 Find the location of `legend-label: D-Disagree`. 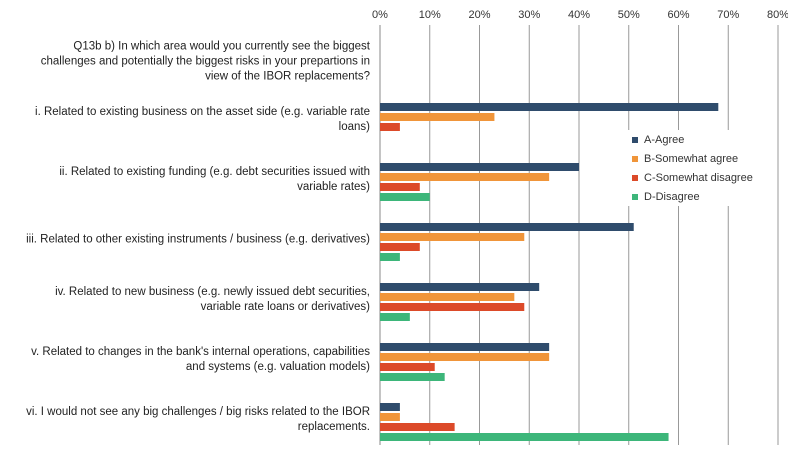

legend-label: D-Disagree is located at coordinates (672, 197).